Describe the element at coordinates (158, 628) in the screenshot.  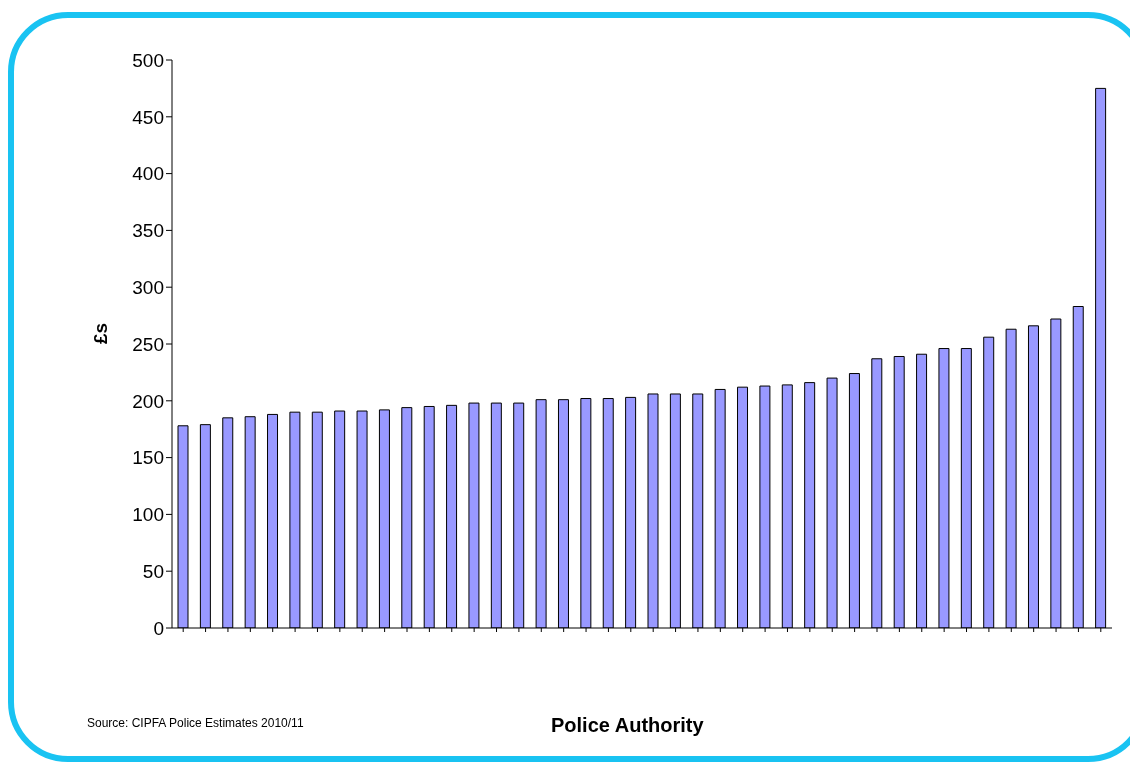
I see `y-tick-label: 0` at that location.